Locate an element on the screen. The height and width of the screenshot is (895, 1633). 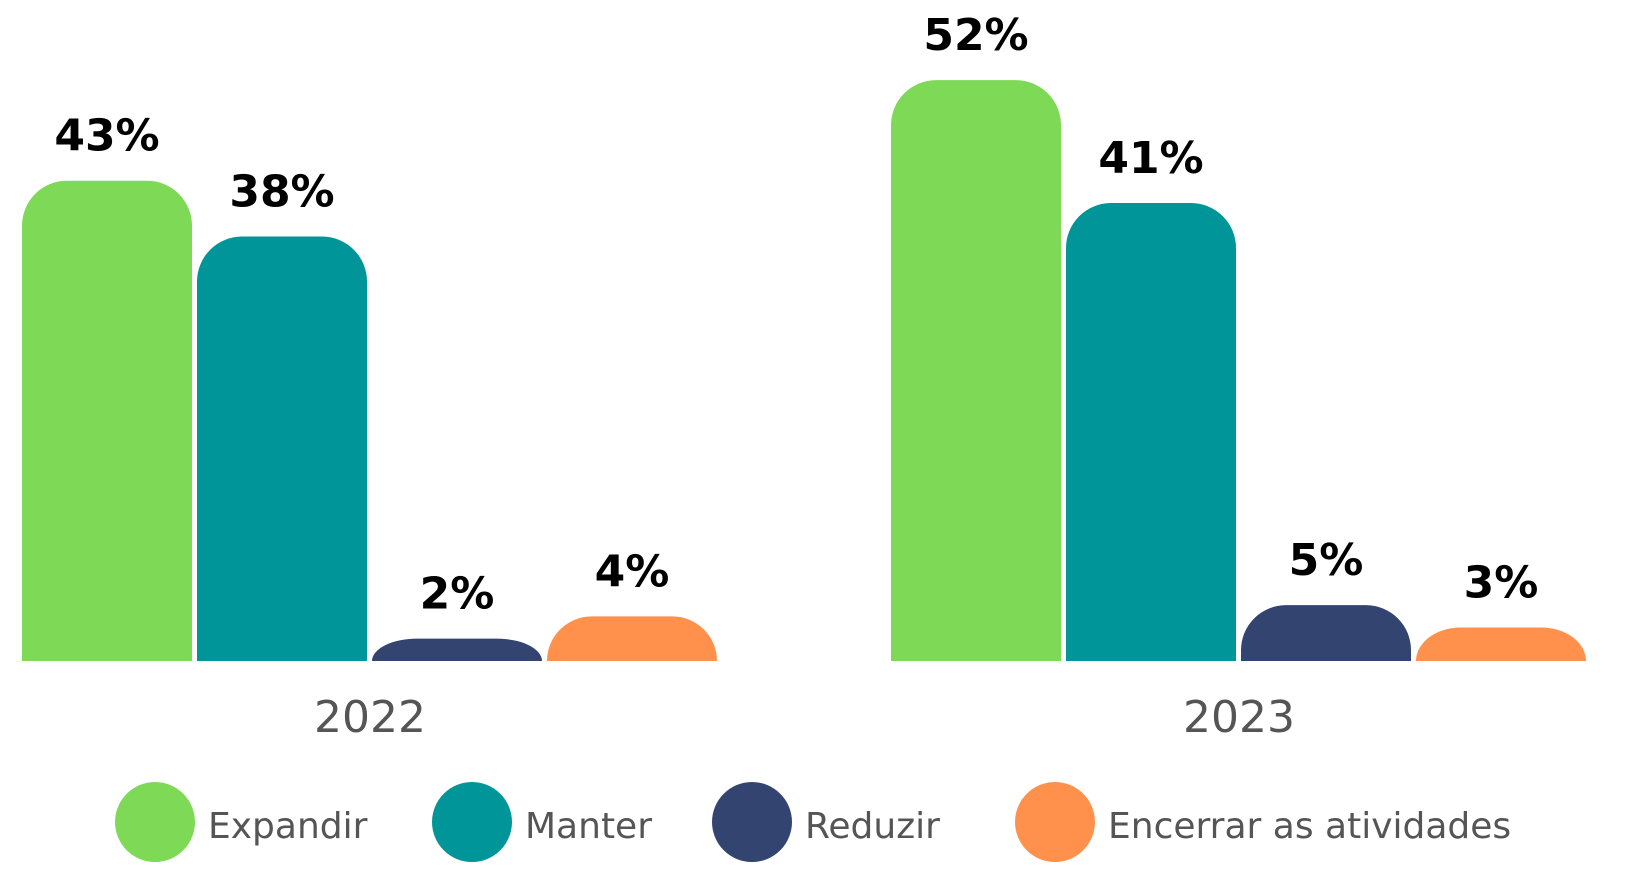
legend-label: Expandir is located at coordinates (288, 826).